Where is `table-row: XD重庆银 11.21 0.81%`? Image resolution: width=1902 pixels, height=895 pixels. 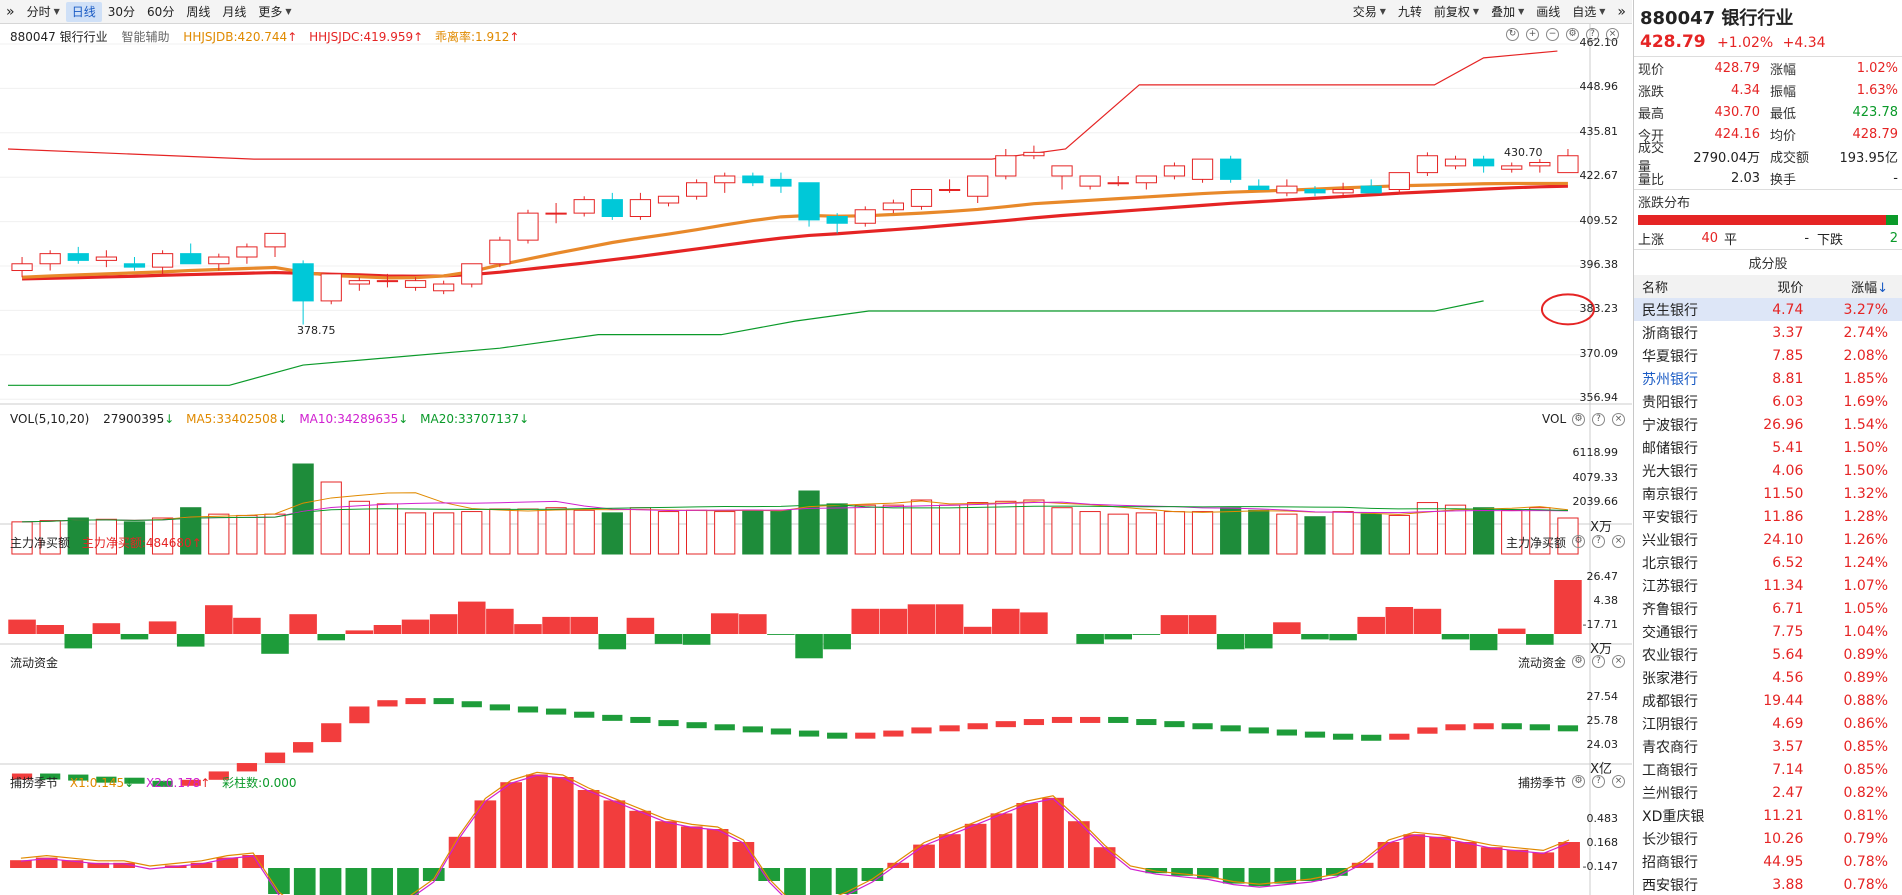
table-row: XD重庆银 11.21 0.81% is located at coordinates (1768, 815).